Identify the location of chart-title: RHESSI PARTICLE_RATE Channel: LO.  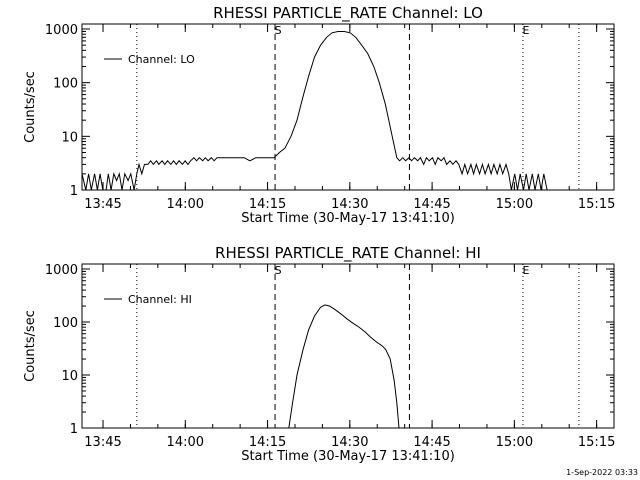
(348, 13).